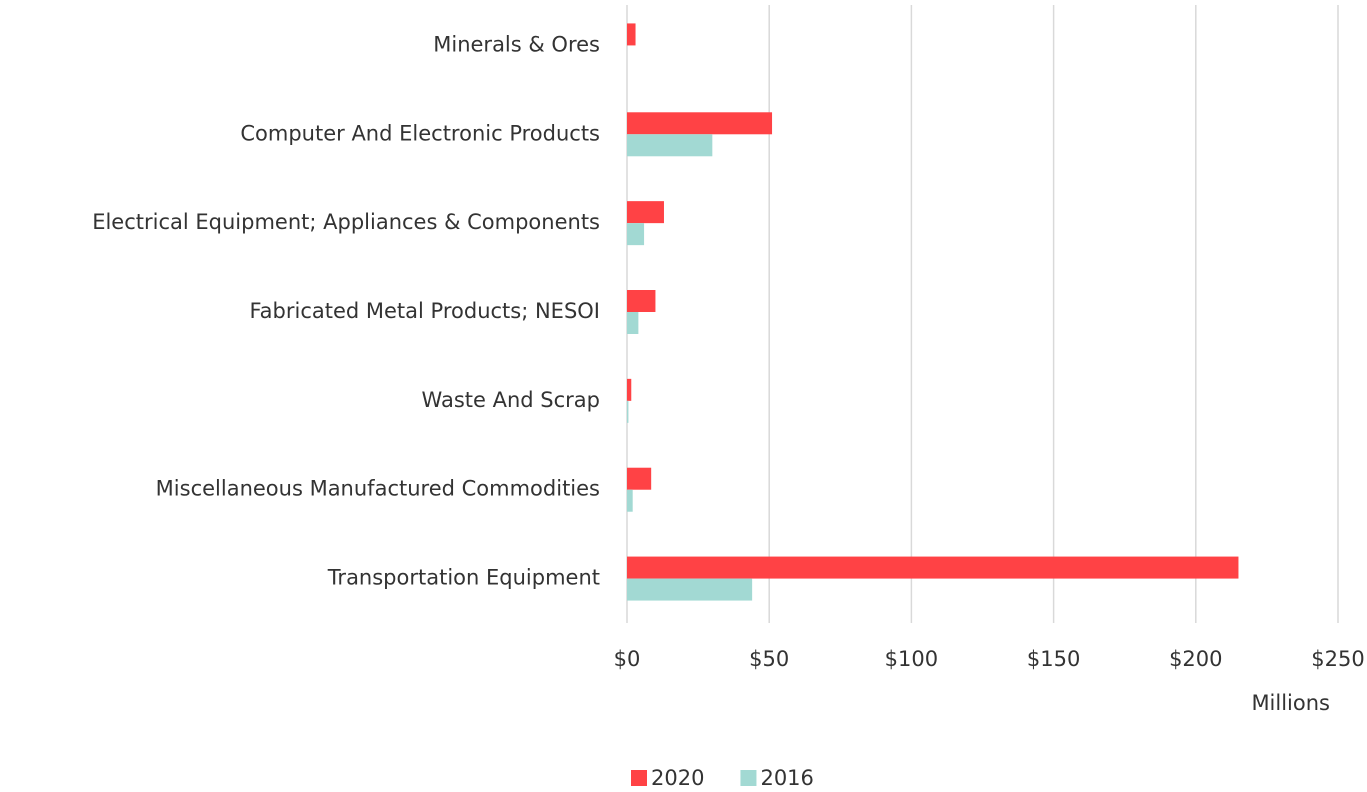 The width and height of the screenshot is (1367, 792). I want to click on y-tick-label: Waste And Scrap, so click(511, 400).